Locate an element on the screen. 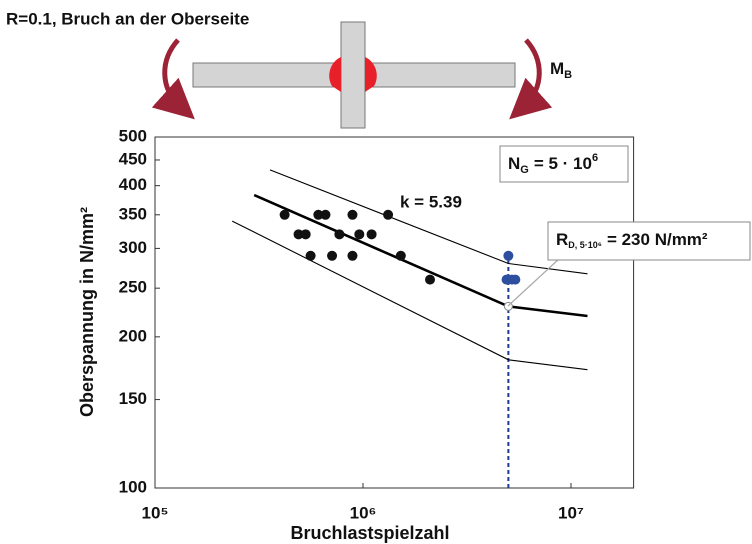  moment-main: M is located at coordinates (557, 68).